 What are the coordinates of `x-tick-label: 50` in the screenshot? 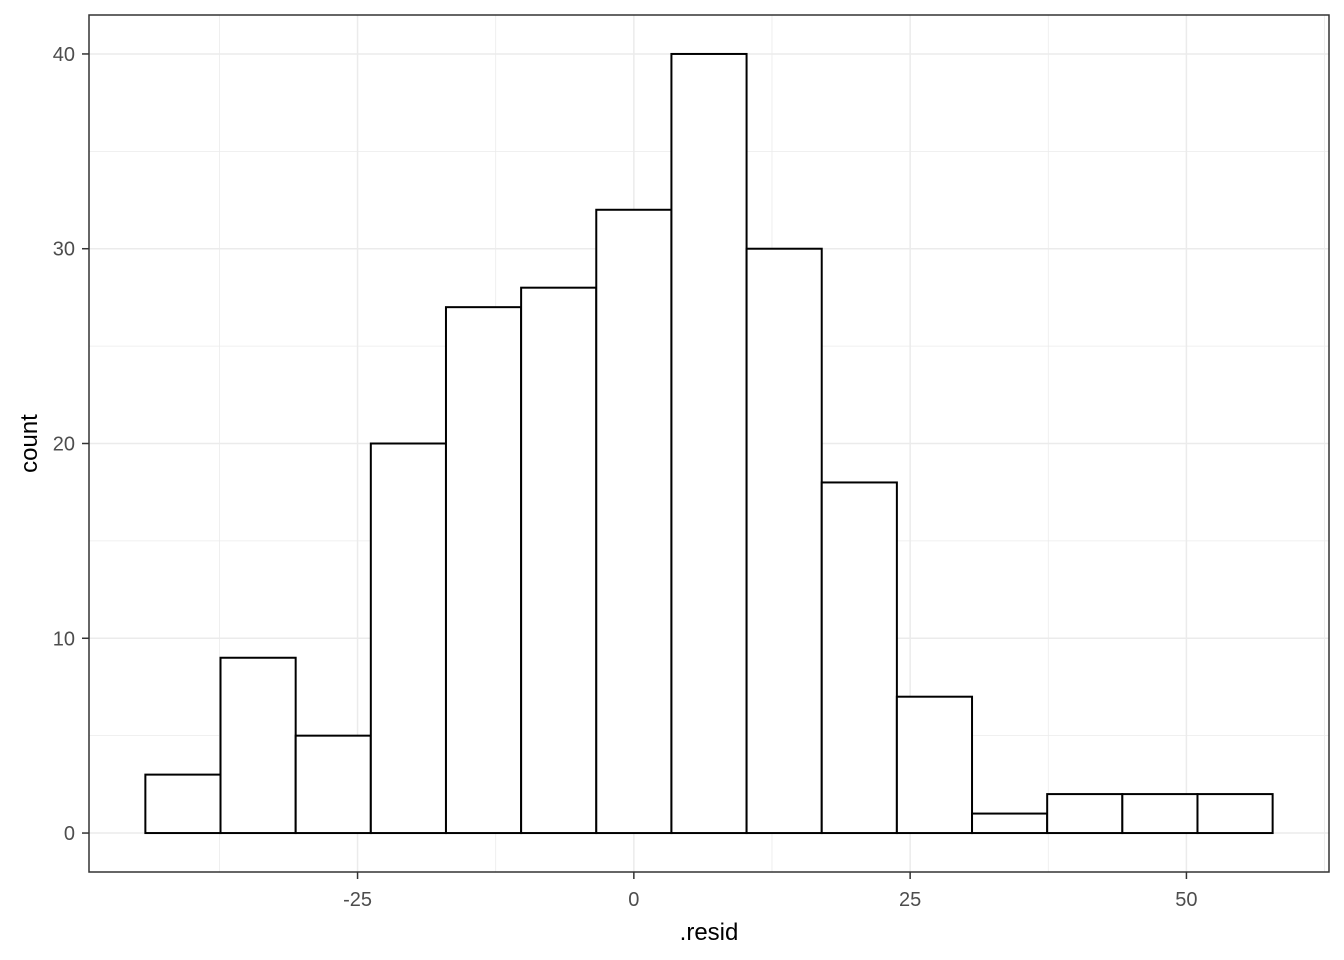 It's located at (1186, 900).